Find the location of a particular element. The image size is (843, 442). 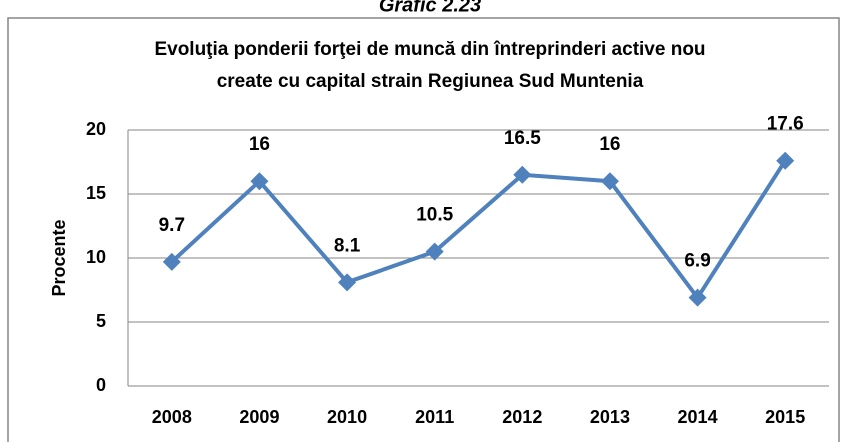

y-tick-label: 20 is located at coordinates (96, 129).